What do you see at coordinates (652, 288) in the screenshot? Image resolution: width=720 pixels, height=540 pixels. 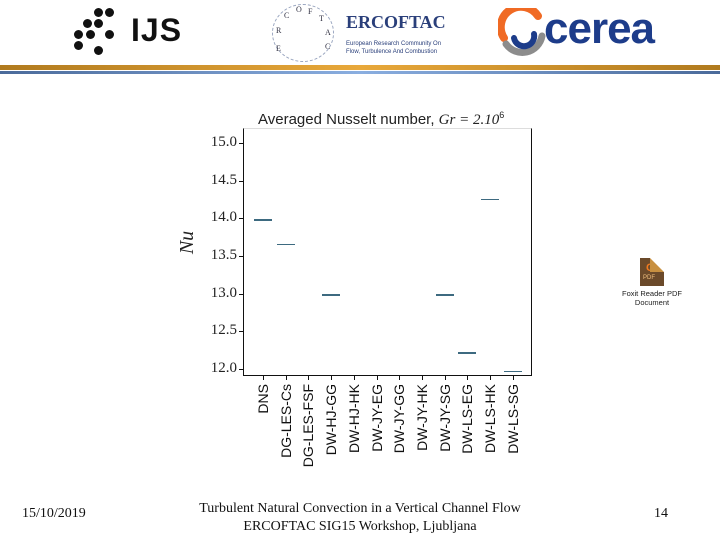 I see `foxit-pdf-attachment: G PDF Foxit Reader PDF Document` at bounding box center [652, 288].